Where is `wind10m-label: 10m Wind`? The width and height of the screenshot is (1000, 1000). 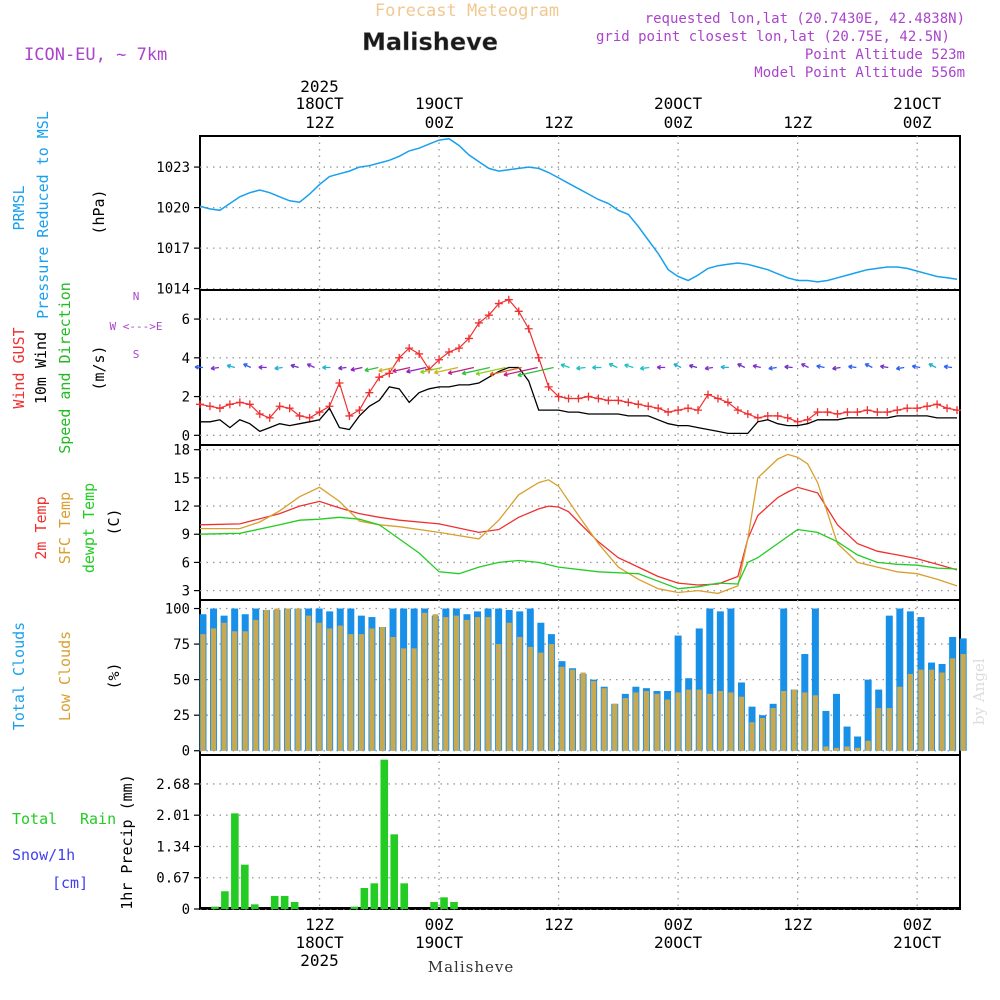
wind10m-label: 10m Wind is located at coordinates (41, 368).